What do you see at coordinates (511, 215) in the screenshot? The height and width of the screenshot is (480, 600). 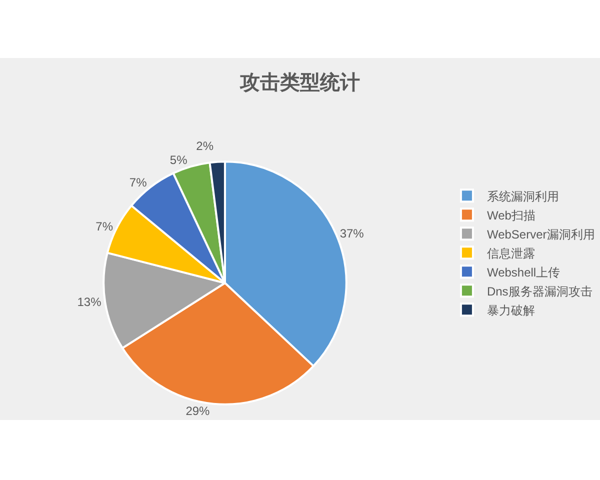 I see `legend-label: Web扫描` at bounding box center [511, 215].